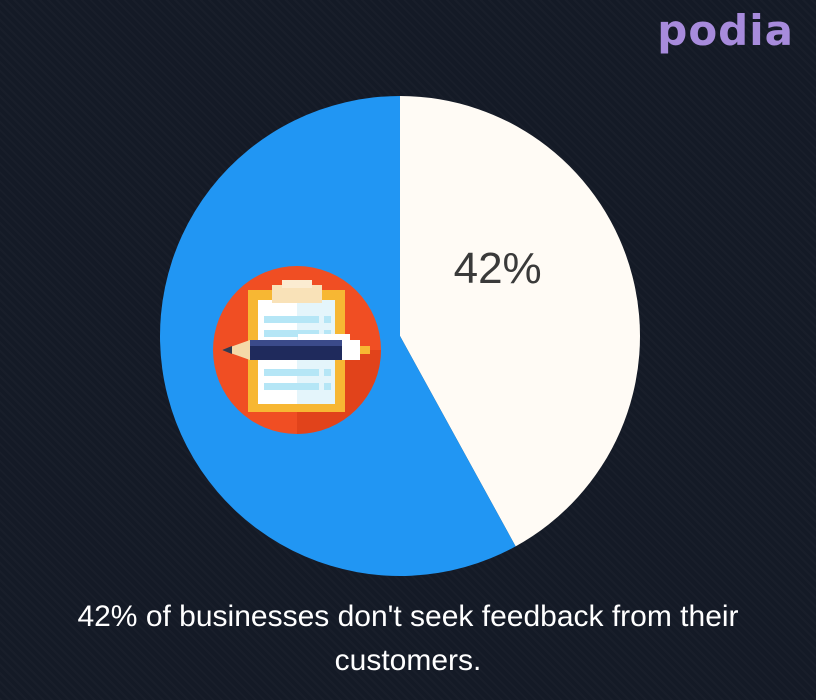 This screenshot has width=816, height=700. What do you see at coordinates (725, 30) in the screenshot?
I see `podia-logo: podia` at bounding box center [725, 30].